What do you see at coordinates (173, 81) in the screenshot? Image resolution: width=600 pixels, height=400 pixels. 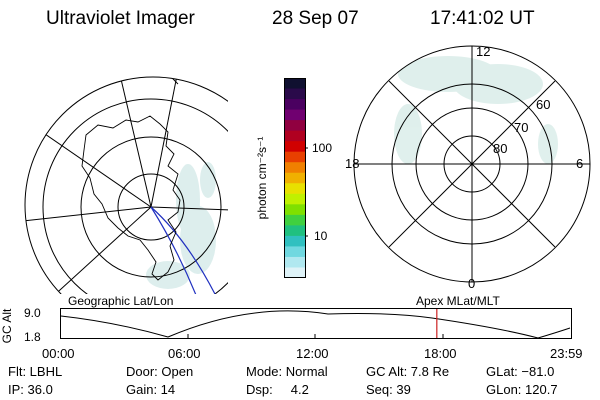 I see `coastline-fragment` at bounding box center [173, 81].